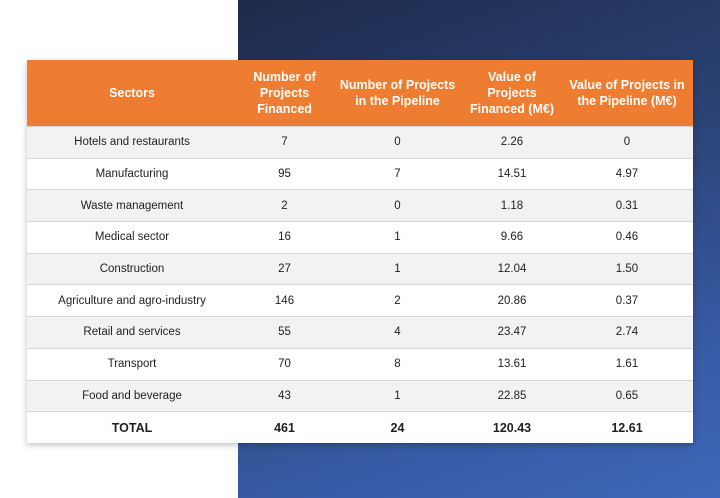 Image resolution: width=720 pixels, height=498 pixels. What do you see at coordinates (512, 237) in the screenshot?
I see `cell-value-financed: 9.66` at bounding box center [512, 237].